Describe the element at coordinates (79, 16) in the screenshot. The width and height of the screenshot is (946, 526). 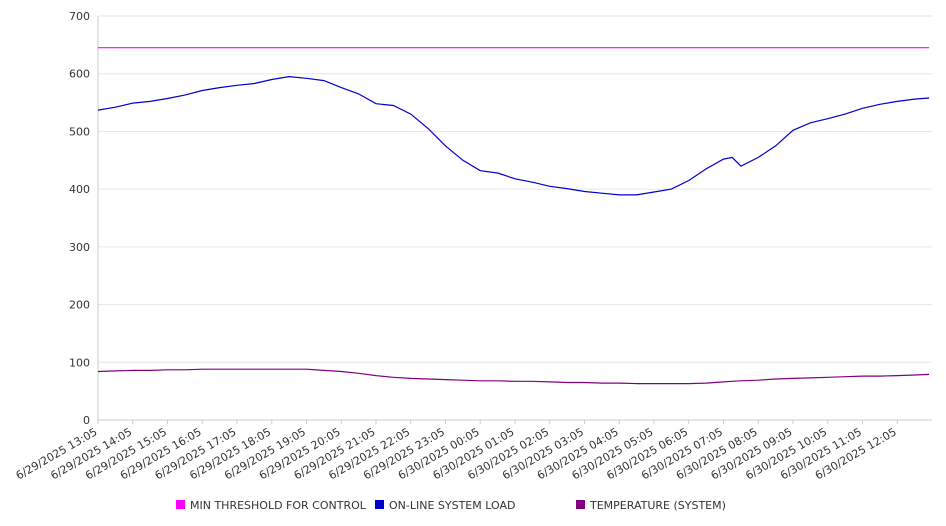
I see `y-tick-label: 700` at that location.